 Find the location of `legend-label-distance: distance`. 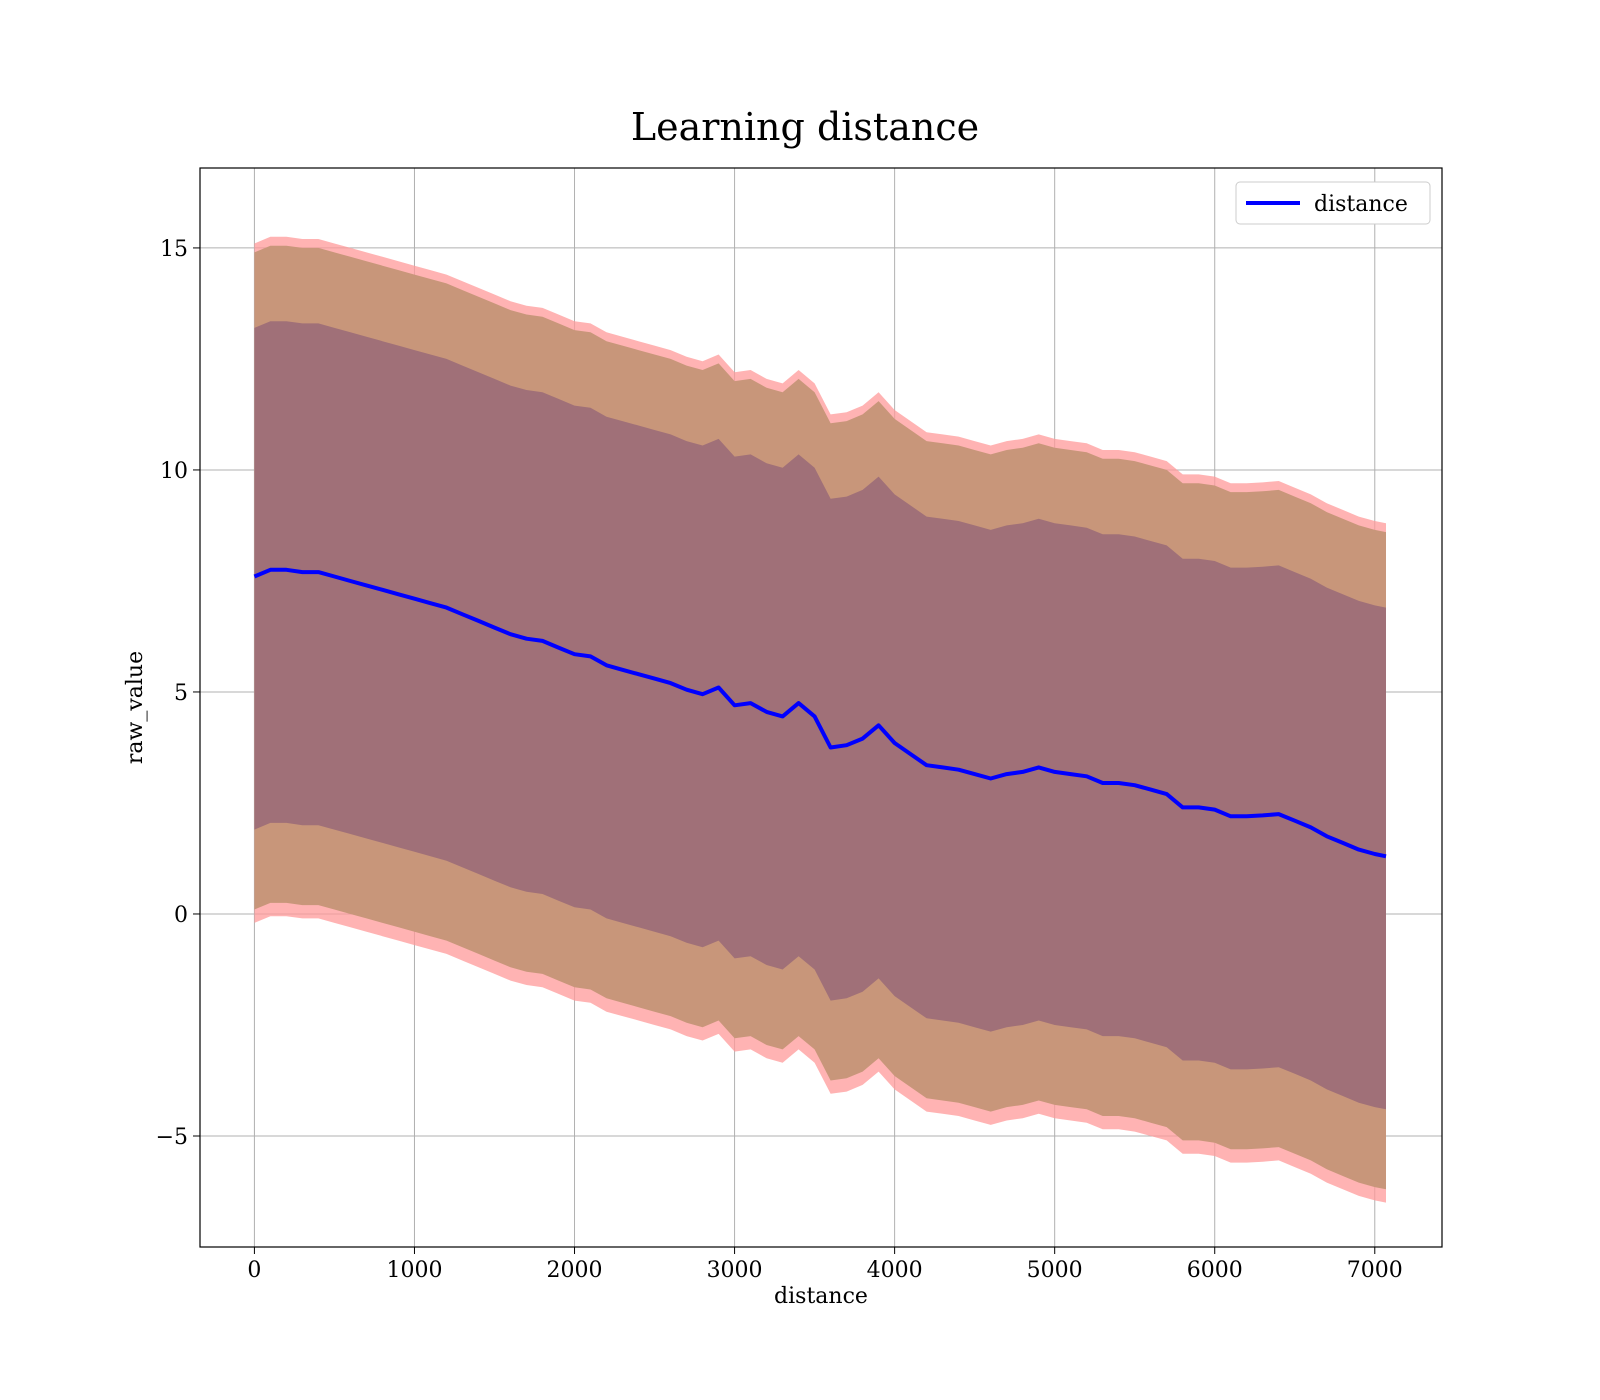

legend-label-distance: distance is located at coordinates (1361, 204).